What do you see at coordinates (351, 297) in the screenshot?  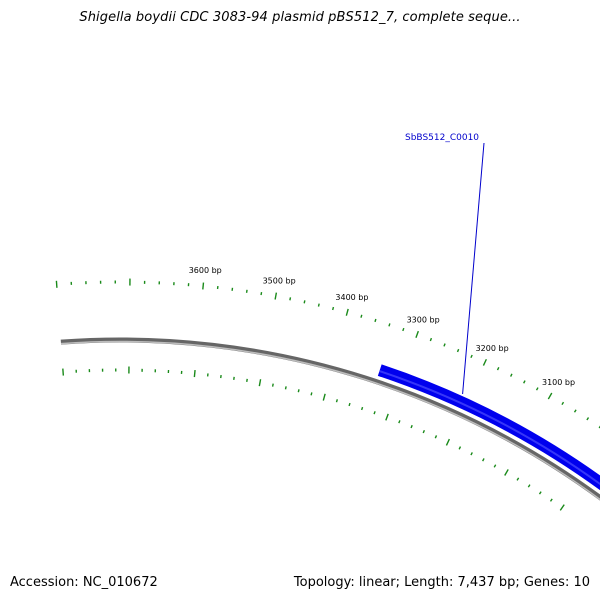 I see `tick-label: 3400 bp` at bounding box center [351, 297].